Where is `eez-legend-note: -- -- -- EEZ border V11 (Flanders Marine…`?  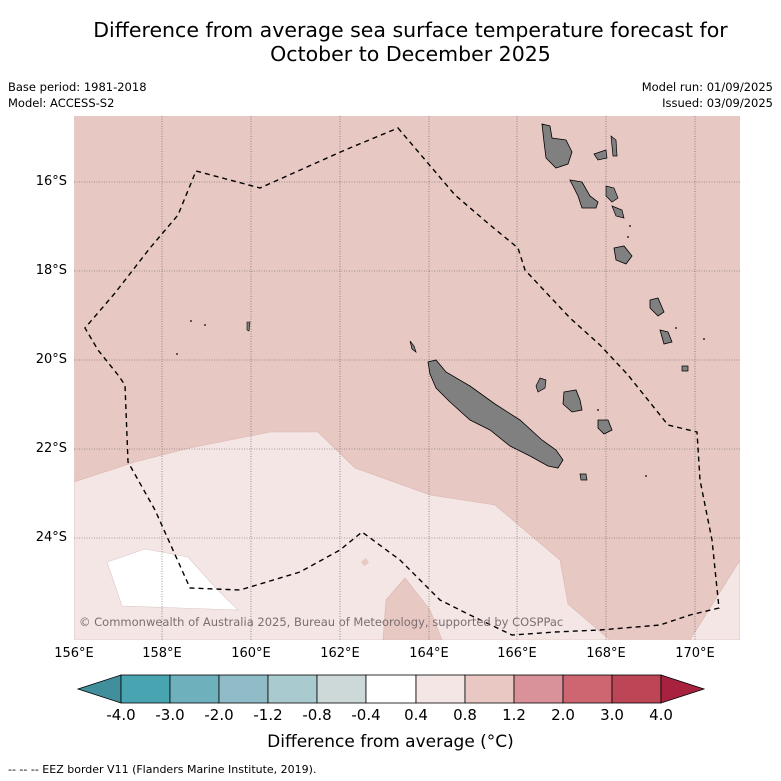 eez-legend-note: -- -- -- EEZ border V11 (Flanders Marine… is located at coordinates (162, 769).